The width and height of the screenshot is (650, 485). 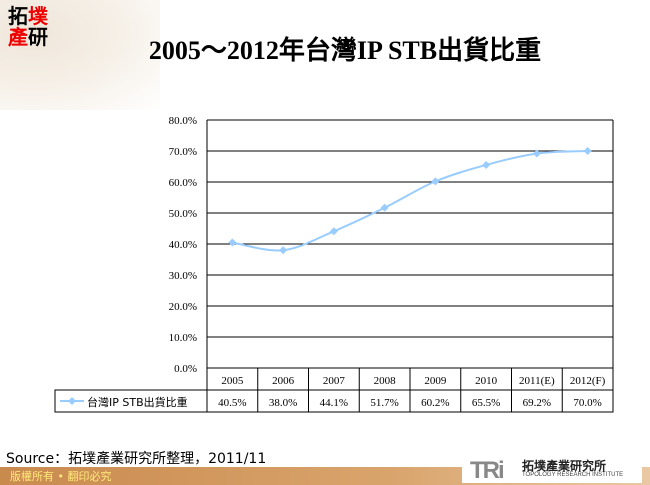 I want to click on legend-marker, so click(x=72, y=401).